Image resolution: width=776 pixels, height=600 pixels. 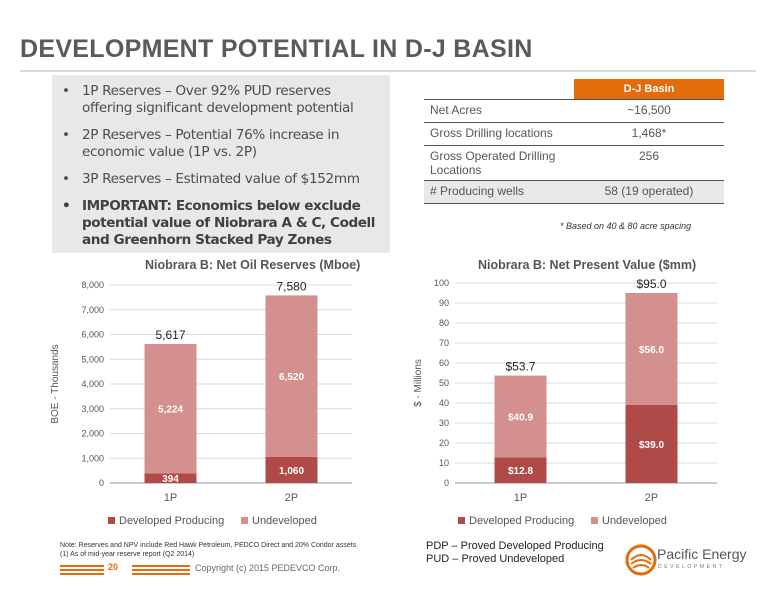 What do you see at coordinates (291, 286) in the screenshot?
I see `total-label: 7,580` at bounding box center [291, 286].